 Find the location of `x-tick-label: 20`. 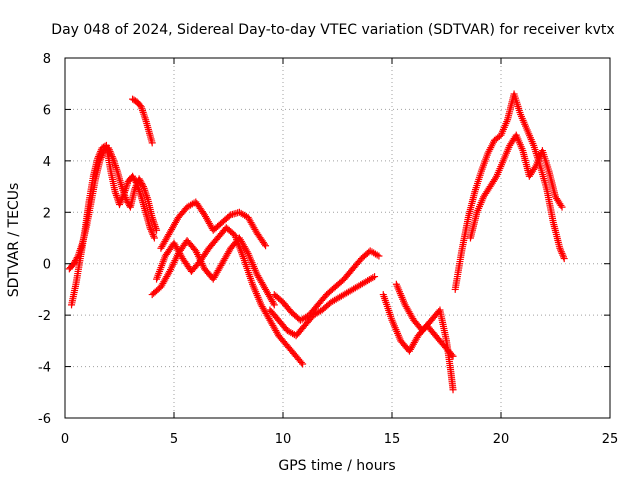

x-tick-label: 20 is located at coordinates (501, 439).